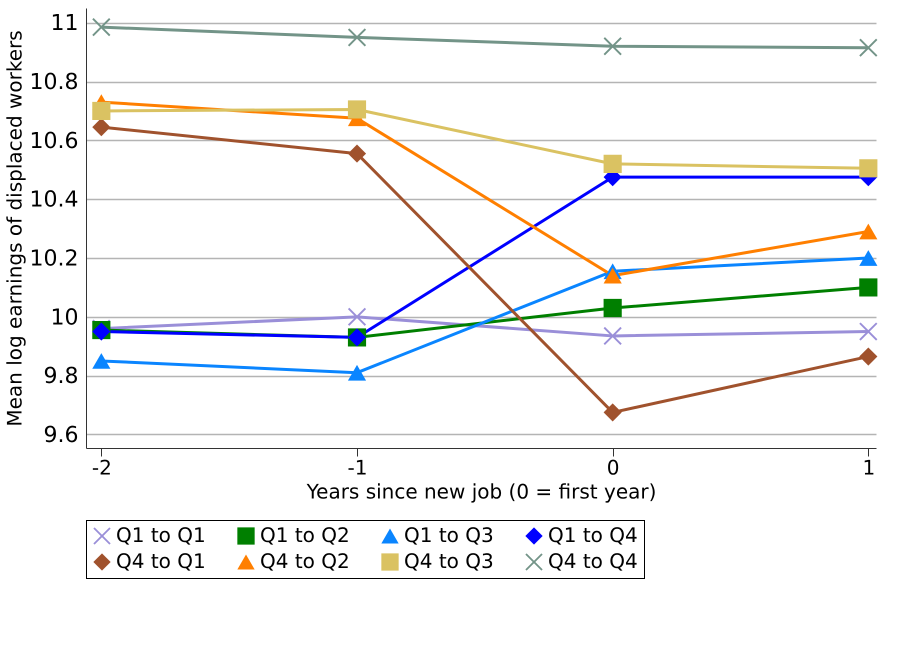  Describe the element at coordinates (54, 200) in the screenshot. I see `y-tick-label: 10.4` at that location.